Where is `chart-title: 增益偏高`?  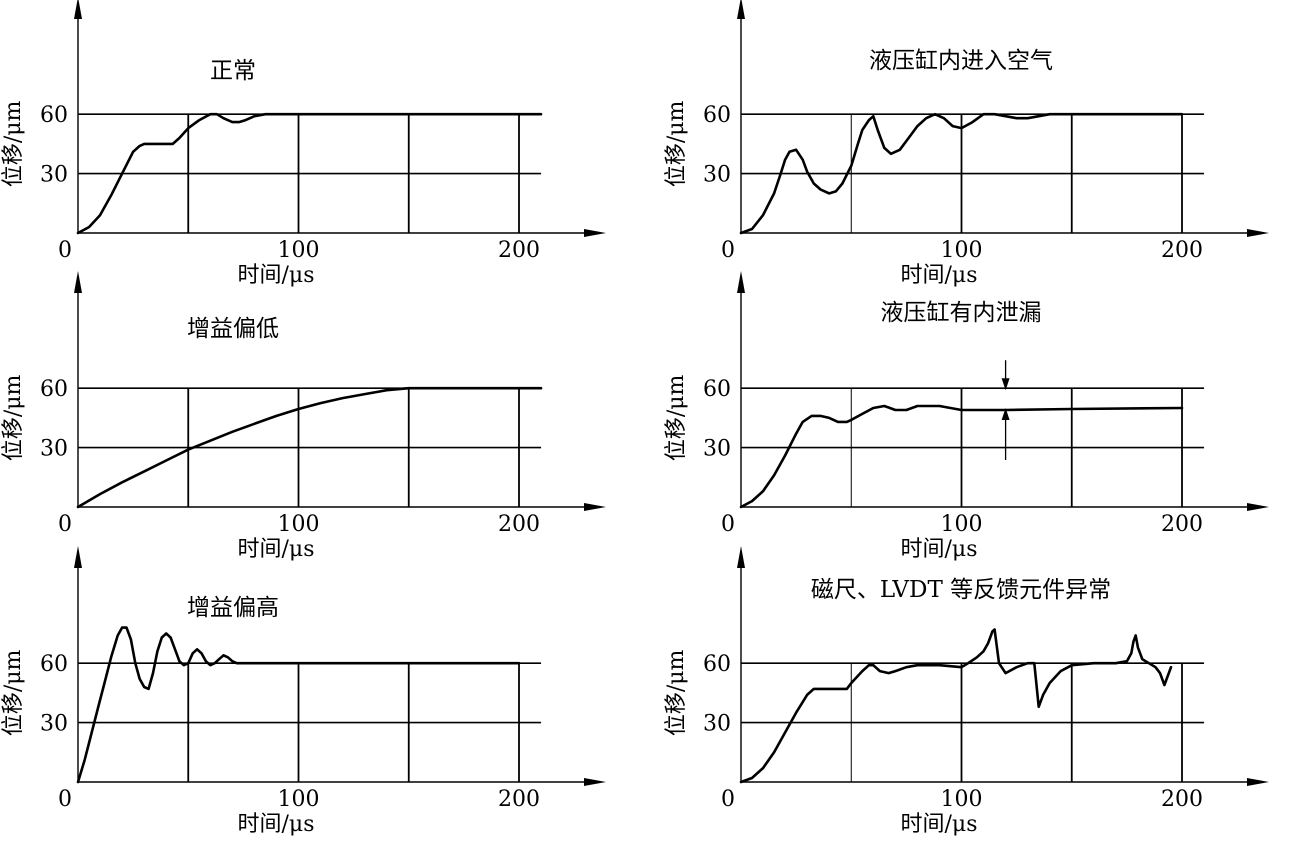 chart-title: 增益偏高 is located at coordinates (233, 608).